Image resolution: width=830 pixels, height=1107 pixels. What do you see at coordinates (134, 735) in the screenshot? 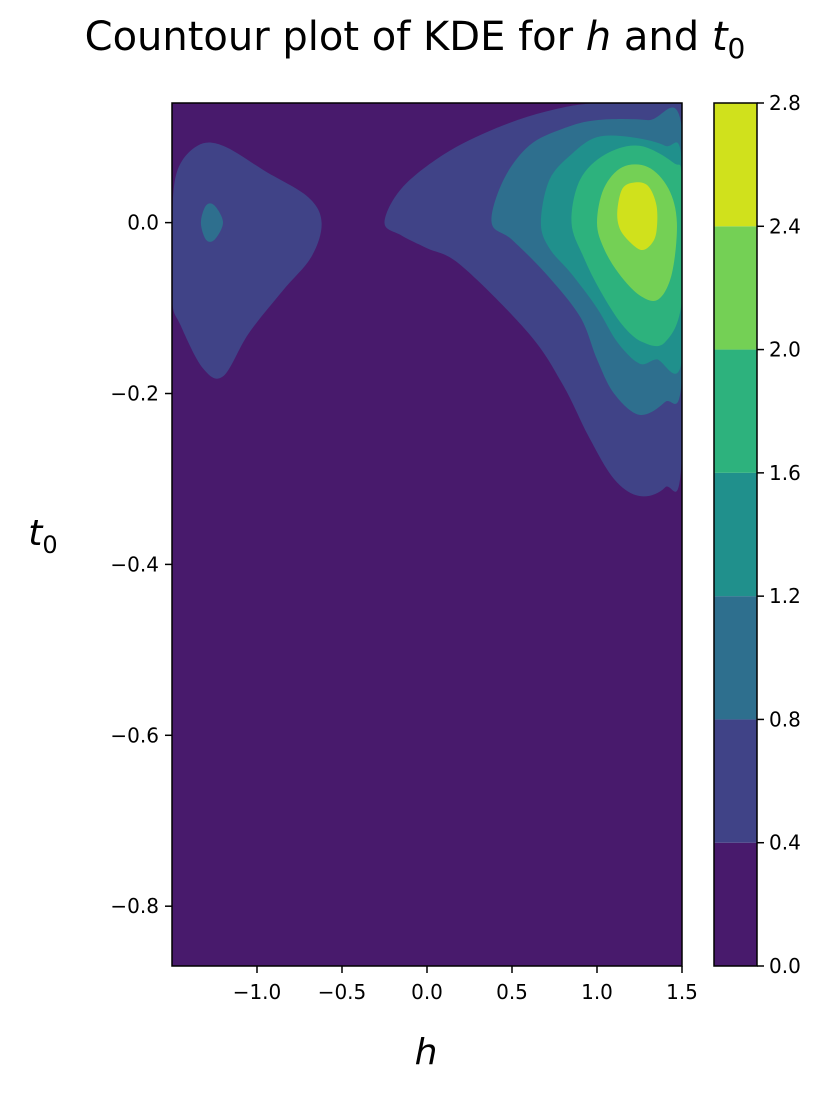
I see `y-tick-label: −0.6` at bounding box center [134, 735].